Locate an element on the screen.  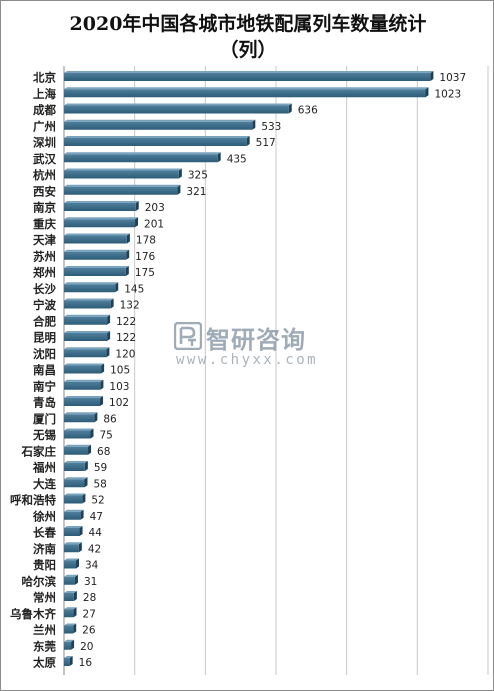
value-label: 86 is located at coordinates (110, 419).